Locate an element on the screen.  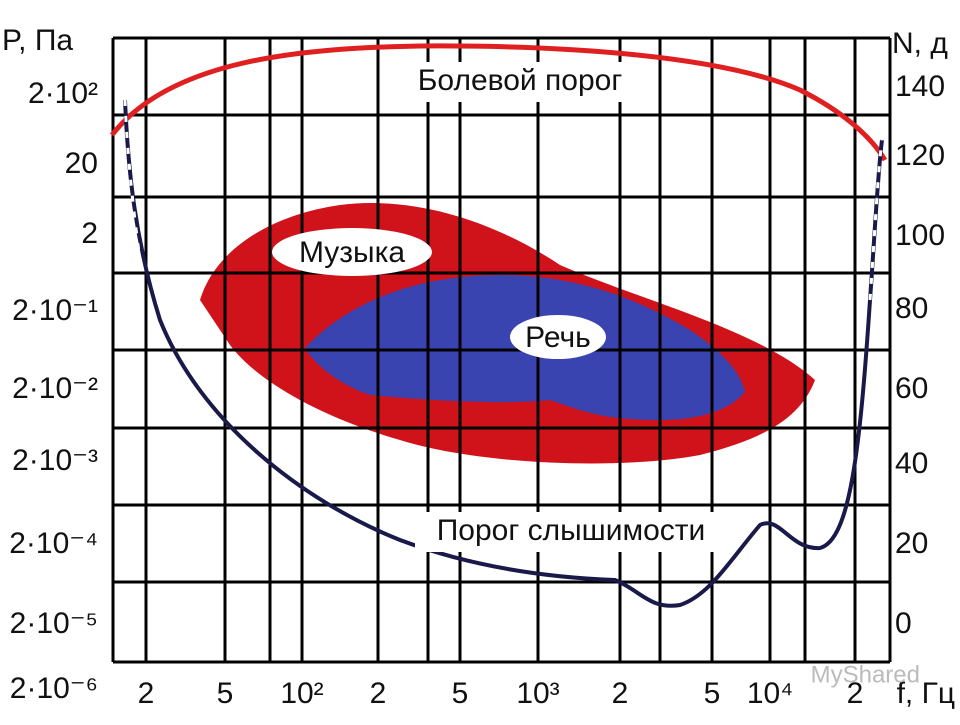
left-tick-label: 2·10⁻¹ is located at coordinates (55, 310).